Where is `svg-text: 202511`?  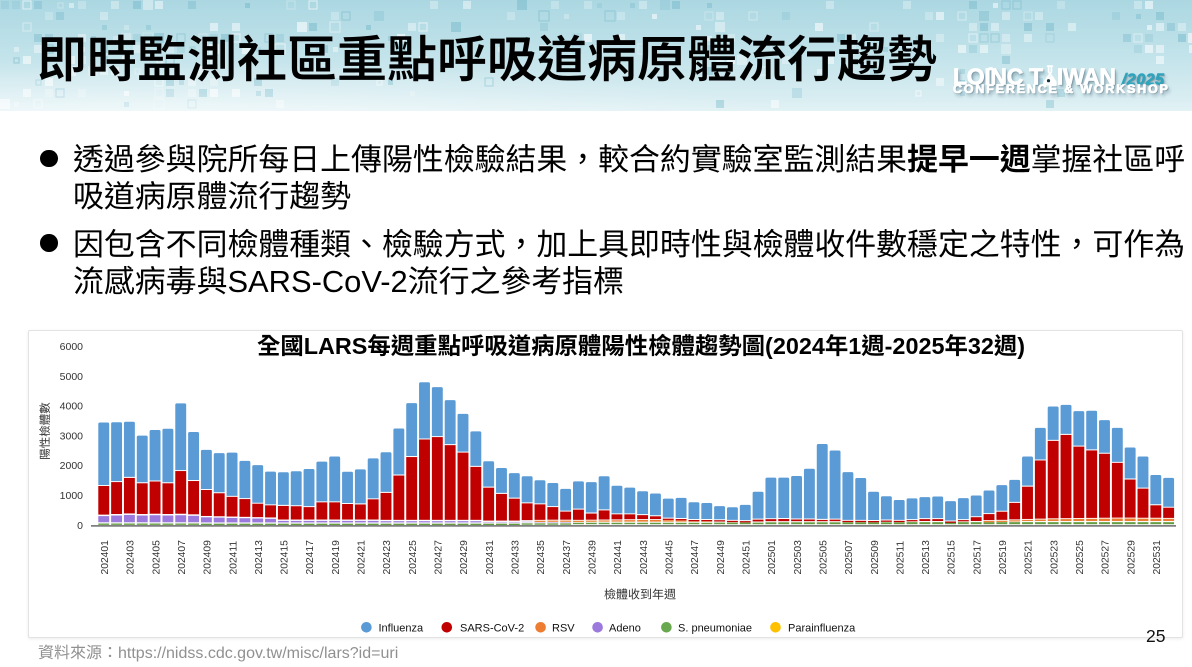
svg-text: 202511 is located at coordinates (900, 558).